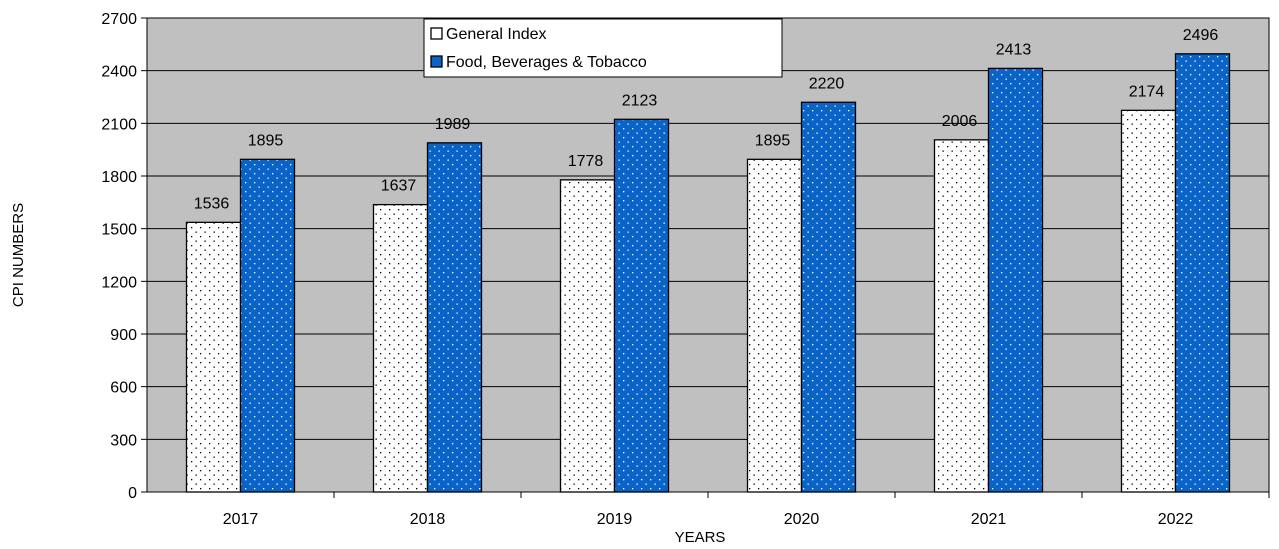 Image resolution: width=1279 pixels, height=549 pixels. What do you see at coordinates (436, 33) in the screenshot?
I see `legend-swatch-general-index` at bounding box center [436, 33].